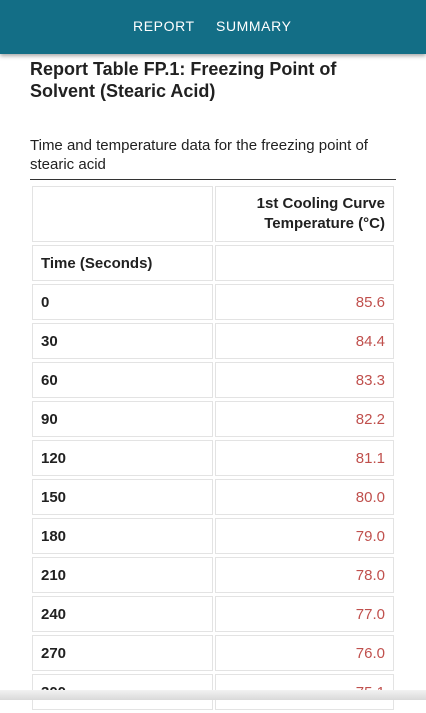  Describe the element at coordinates (122, 497) in the screenshot. I see `time-cell: 150` at that location.